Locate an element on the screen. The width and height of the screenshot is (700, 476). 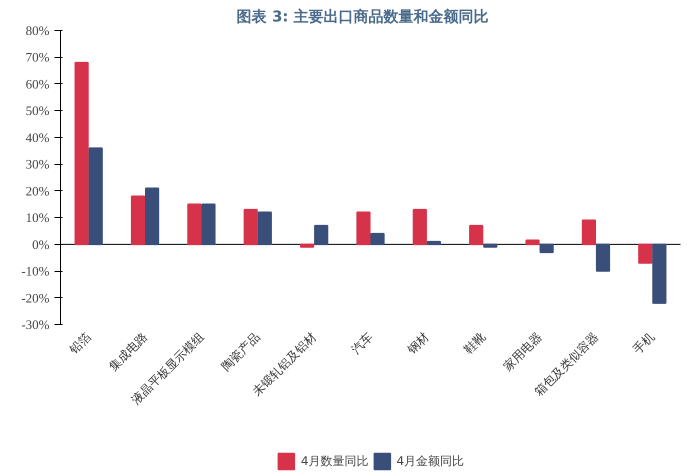
y-tick-label: -20% is located at coordinates (35, 298).